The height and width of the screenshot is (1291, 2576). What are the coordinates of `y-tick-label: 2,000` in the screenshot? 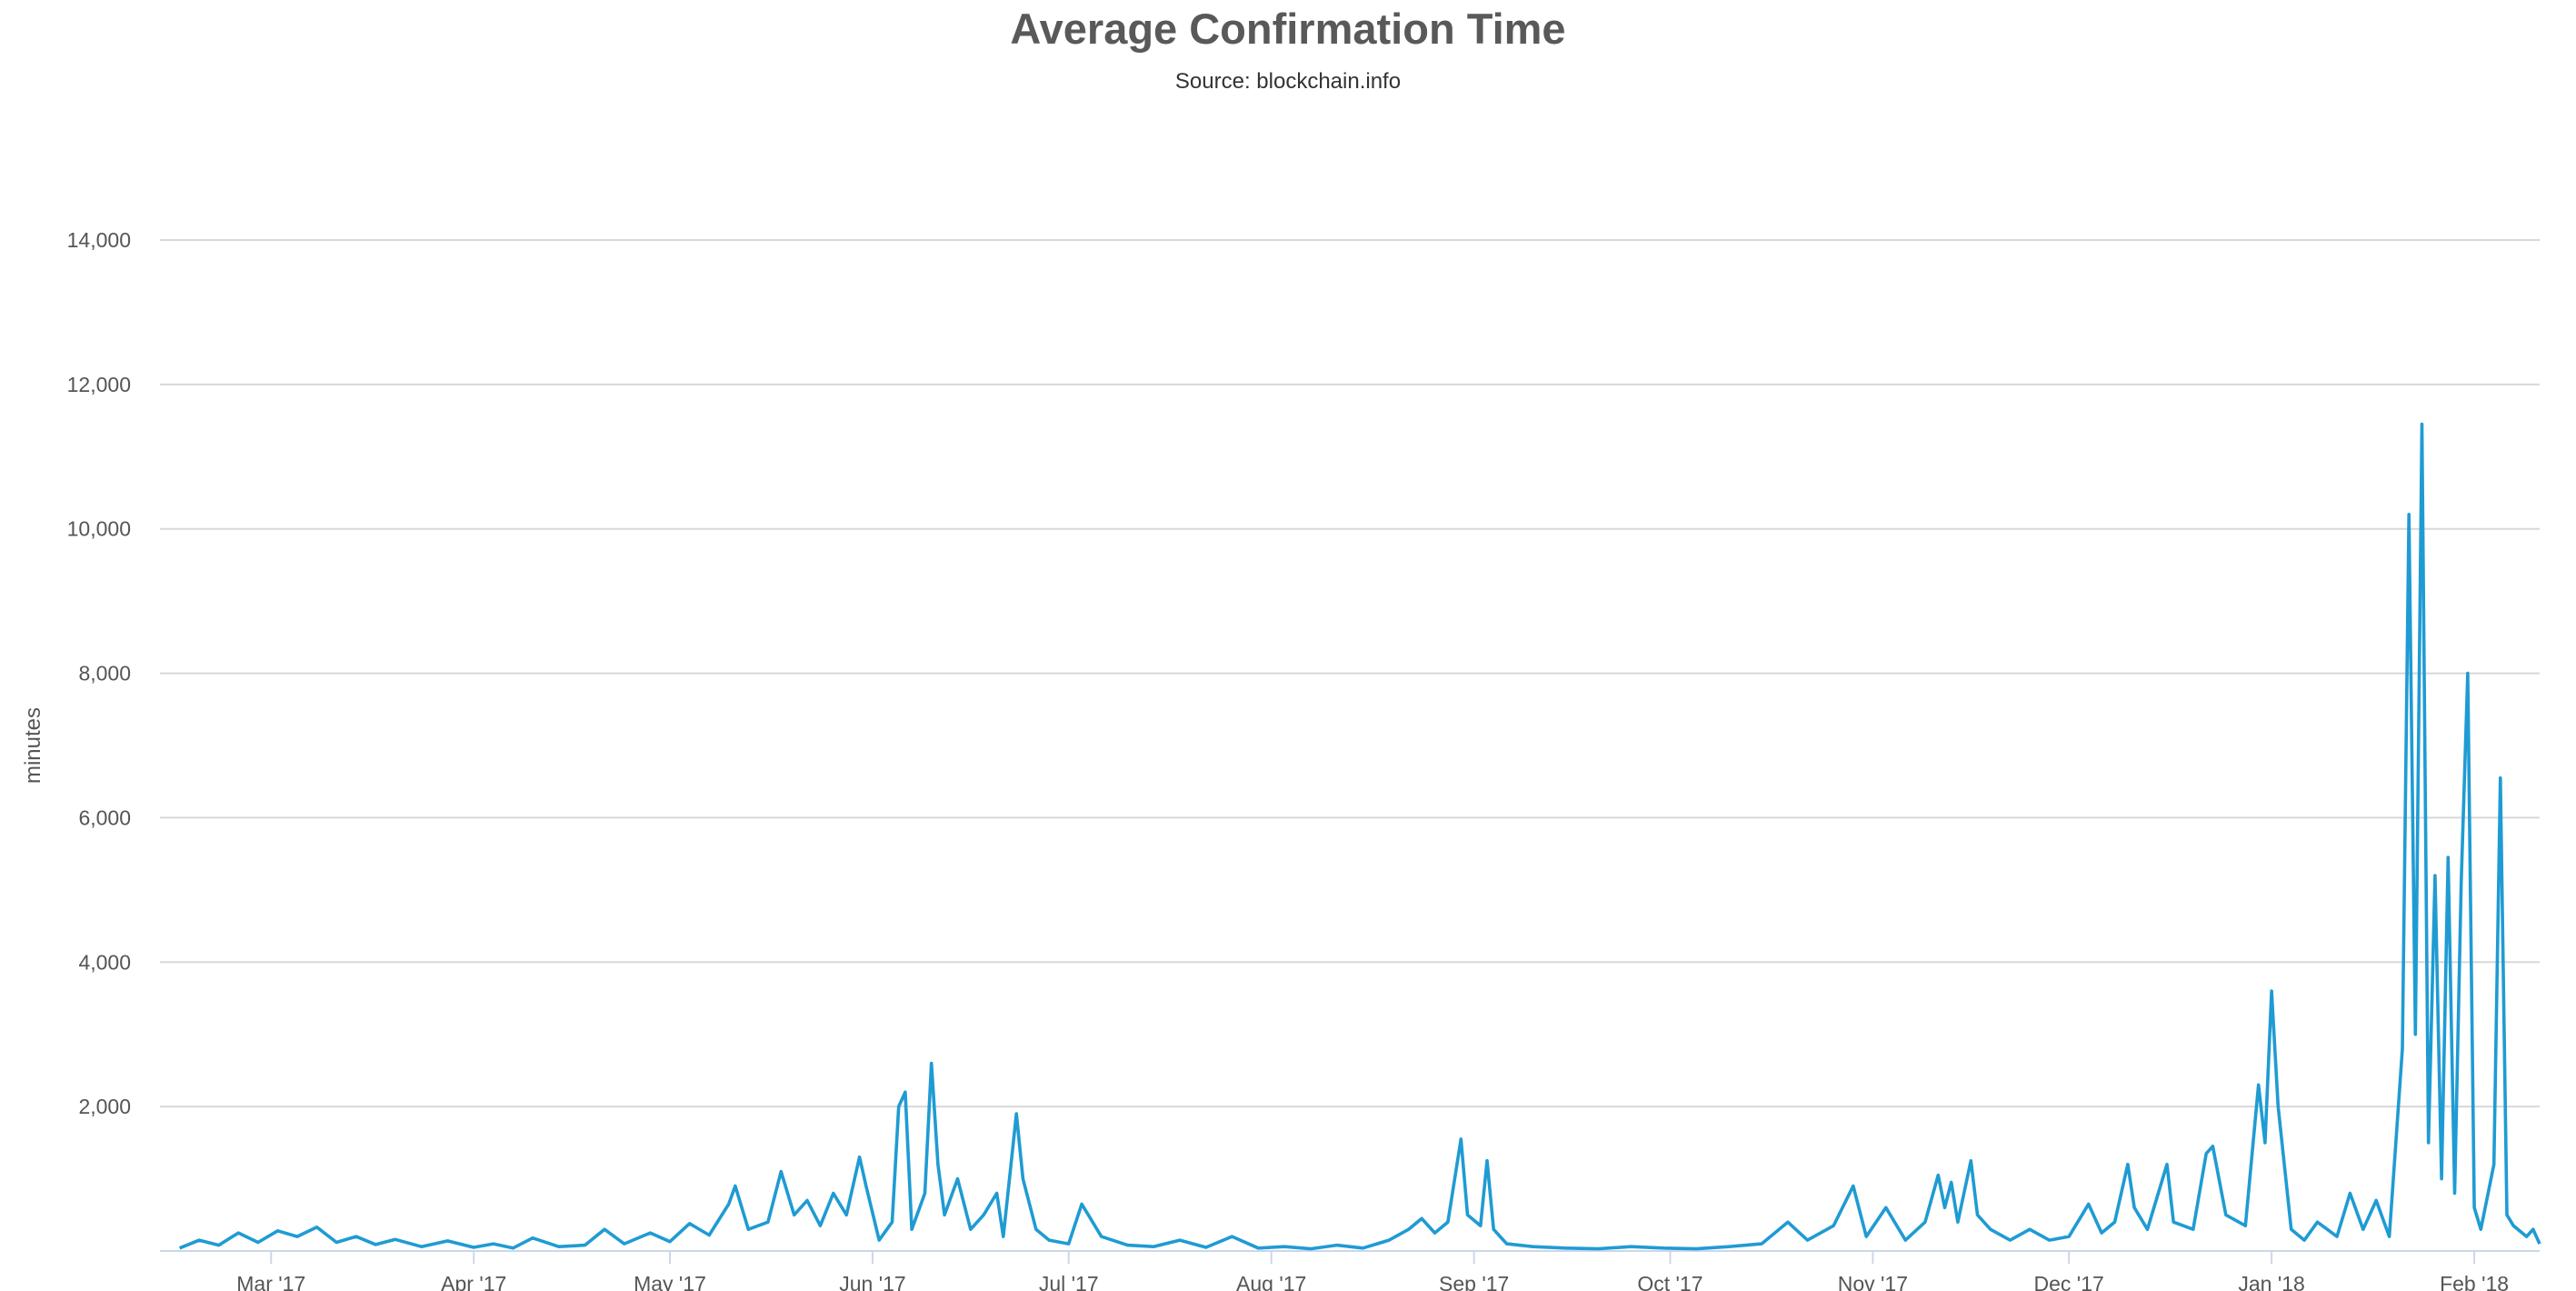 It's located at (104, 1106).